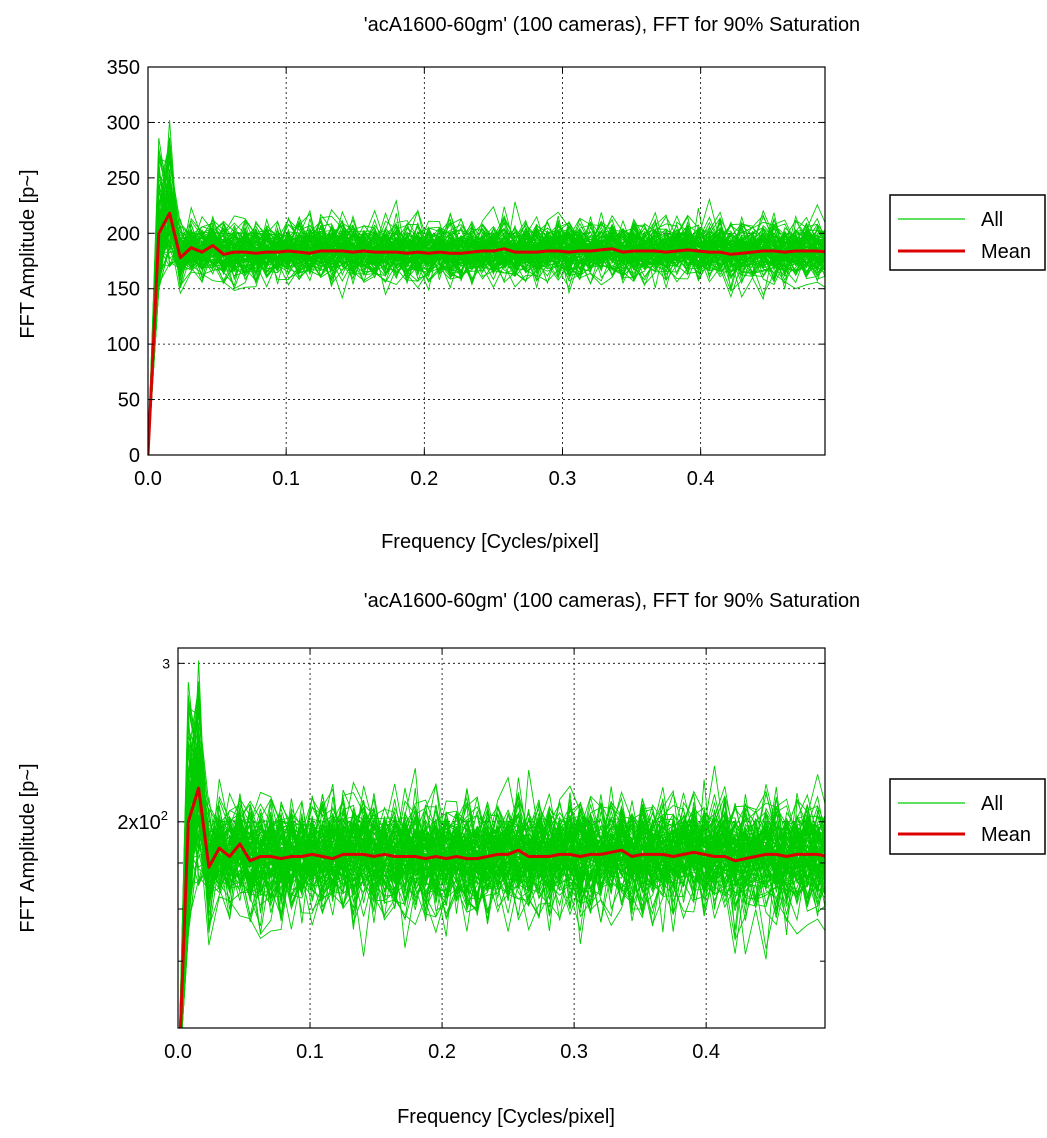 The width and height of the screenshot is (1047, 1138). Describe the element at coordinates (123, 345) in the screenshot. I see `y-tick-label: 100` at that location.